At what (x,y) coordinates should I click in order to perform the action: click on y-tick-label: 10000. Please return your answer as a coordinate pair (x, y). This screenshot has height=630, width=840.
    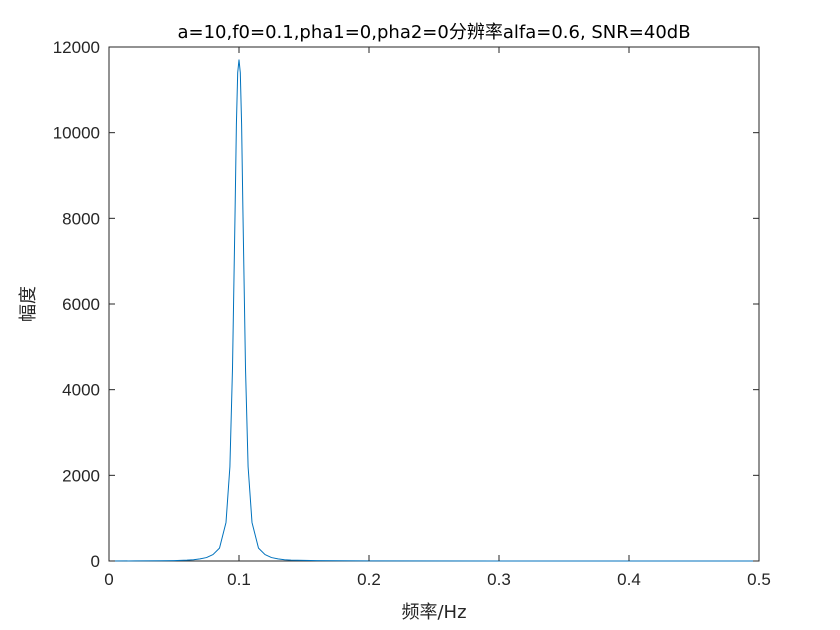
    Looking at the image, I should click on (76, 133).